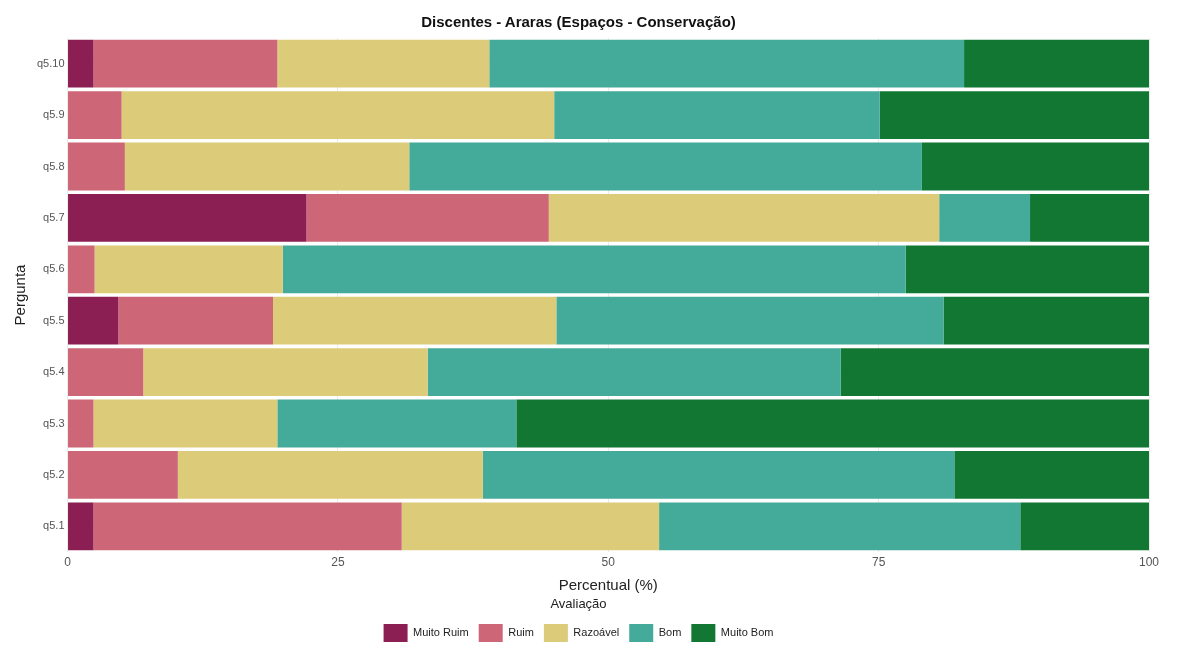 This screenshot has width=1189, height=660. Describe the element at coordinates (54, 216) in the screenshot. I see `y-tick-label: q5.7` at that location.